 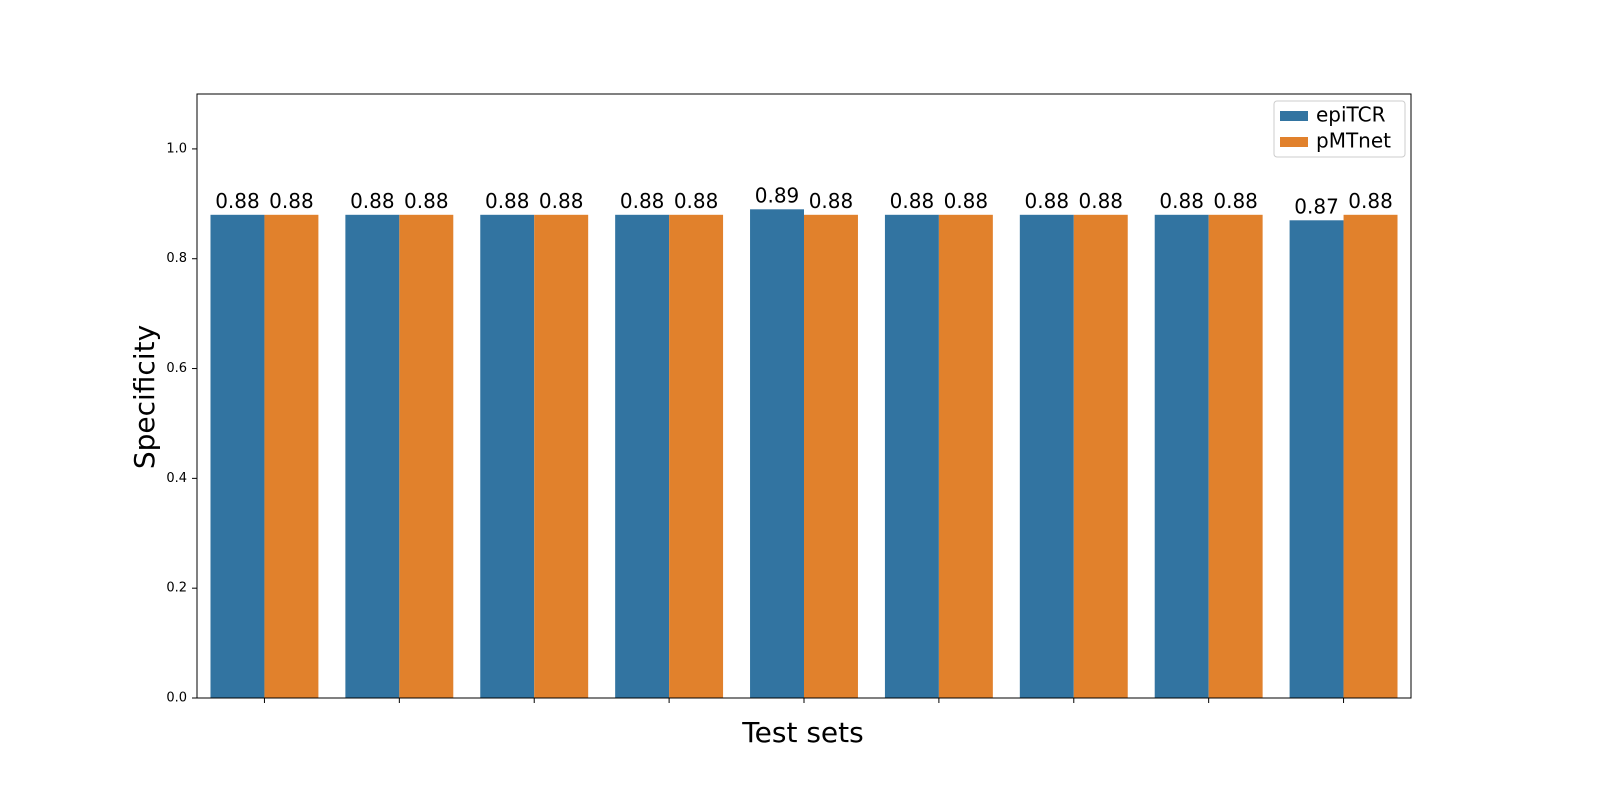 I want to click on y-tick-label-0.2: 0.2, so click(x=176, y=588).